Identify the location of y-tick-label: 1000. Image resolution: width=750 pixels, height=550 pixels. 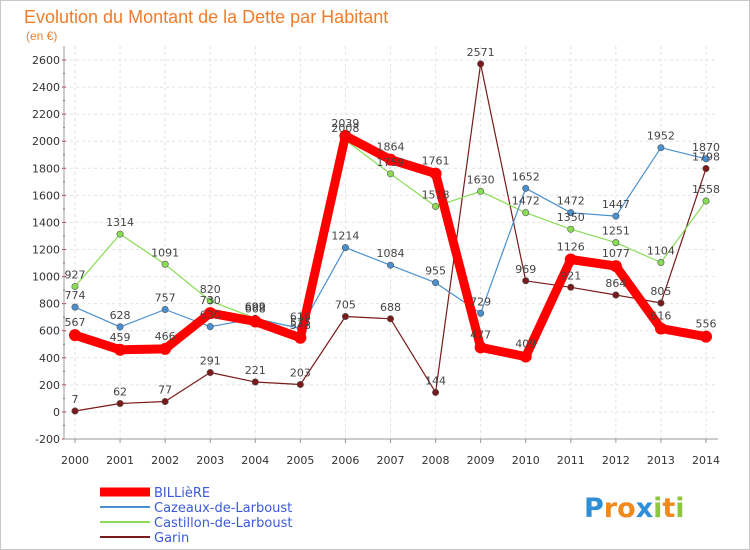
(46, 277).